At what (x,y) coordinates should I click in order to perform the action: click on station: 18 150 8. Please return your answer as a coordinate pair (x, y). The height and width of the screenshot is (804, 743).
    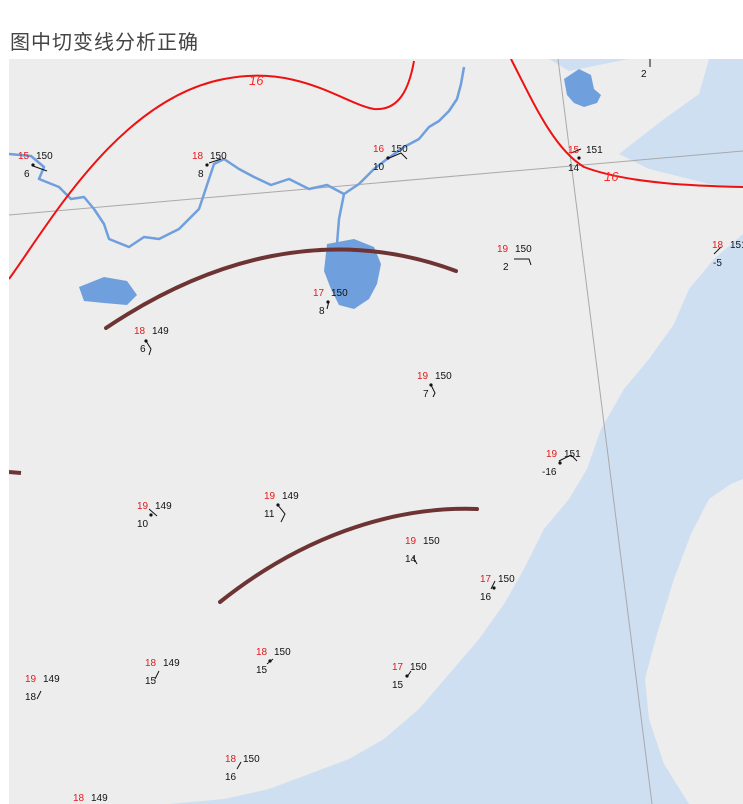
    Looking at the image, I should click on (209, 165).